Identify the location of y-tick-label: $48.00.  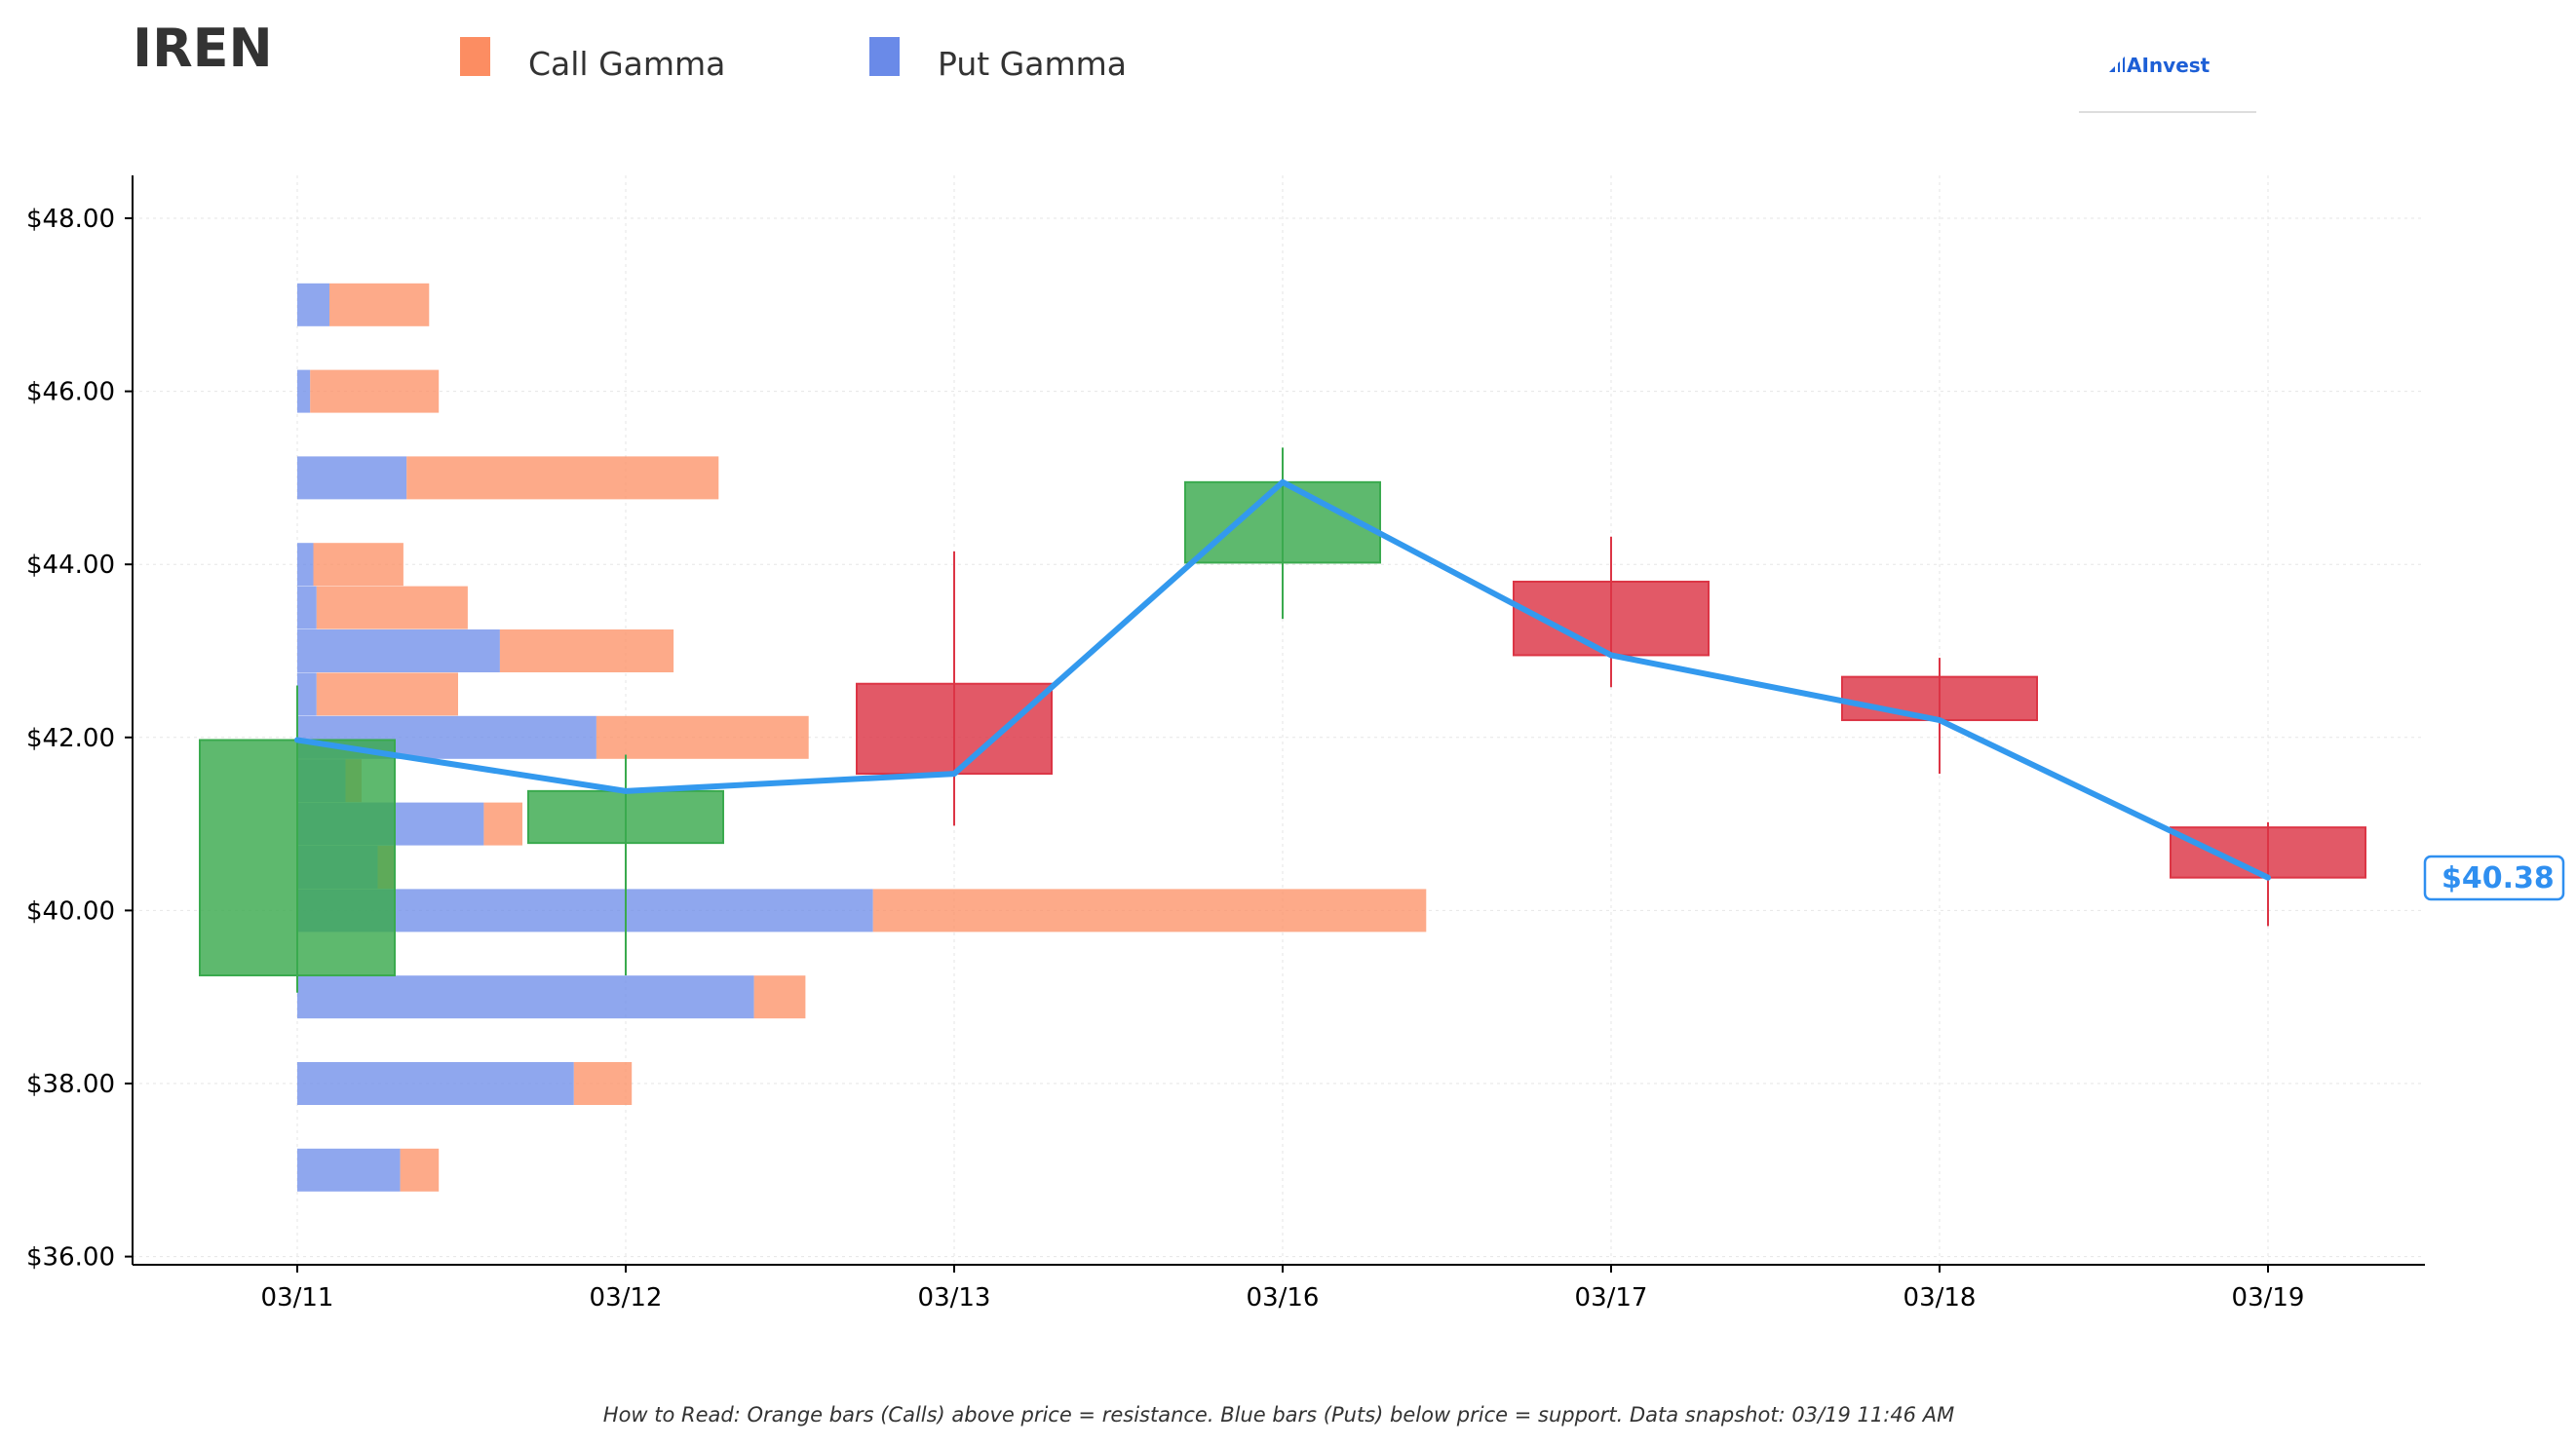
(70, 219).